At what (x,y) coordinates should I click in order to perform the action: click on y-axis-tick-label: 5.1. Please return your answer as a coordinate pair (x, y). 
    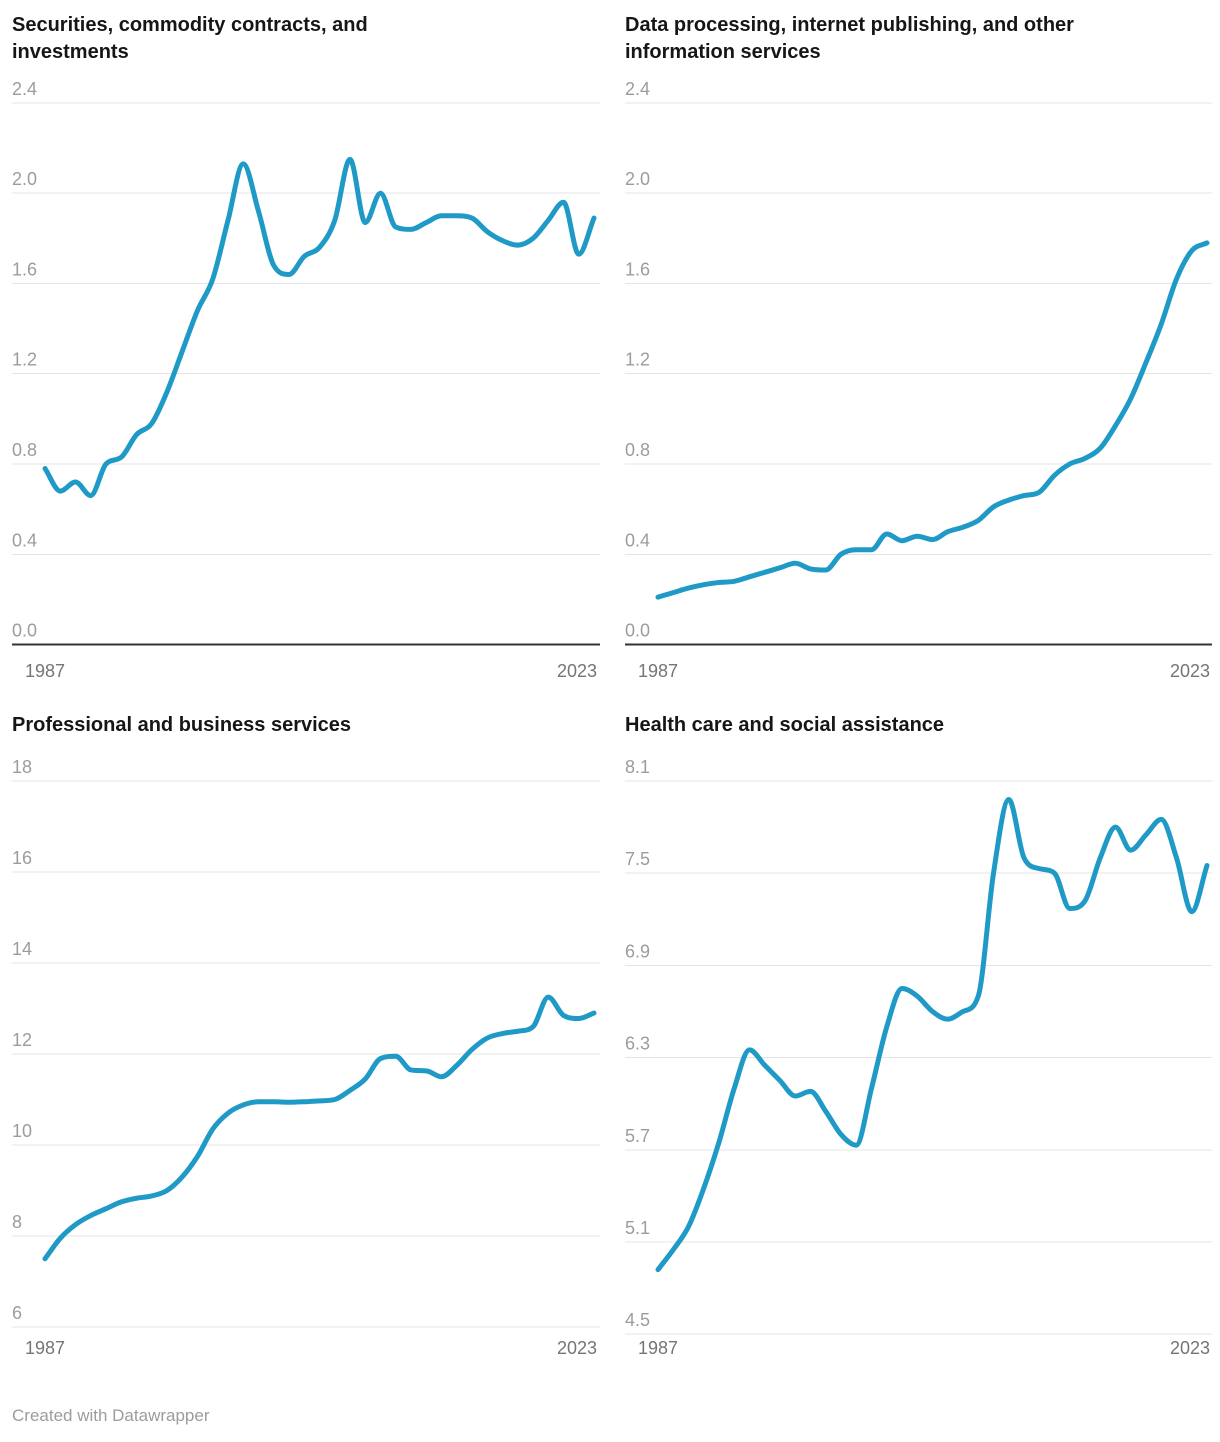
    Looking at the image, I should click on (637, 1228).